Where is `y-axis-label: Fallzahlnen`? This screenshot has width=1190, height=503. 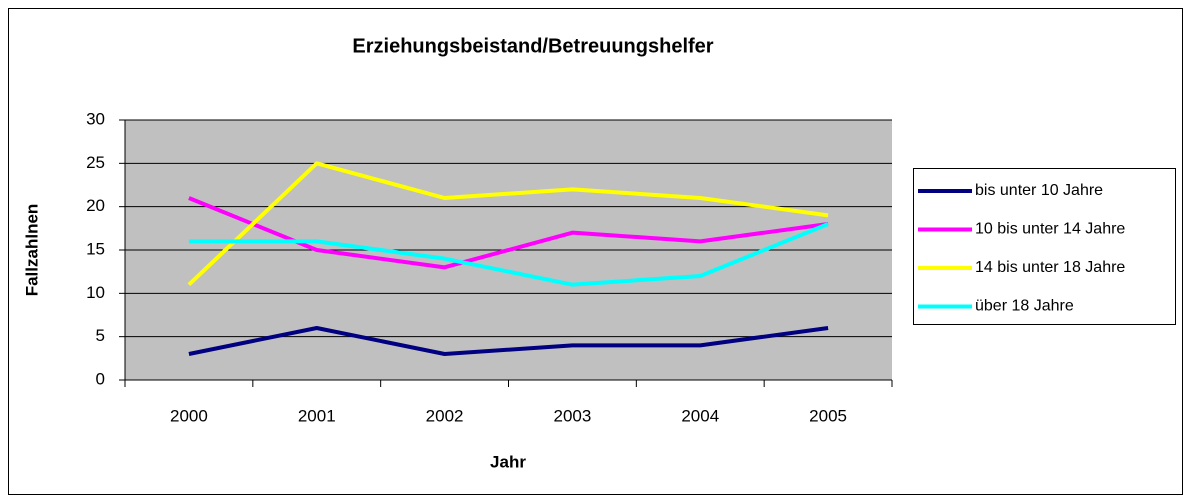
y-axis-label: Fallzahlnen is located at coordinates (31, 250).